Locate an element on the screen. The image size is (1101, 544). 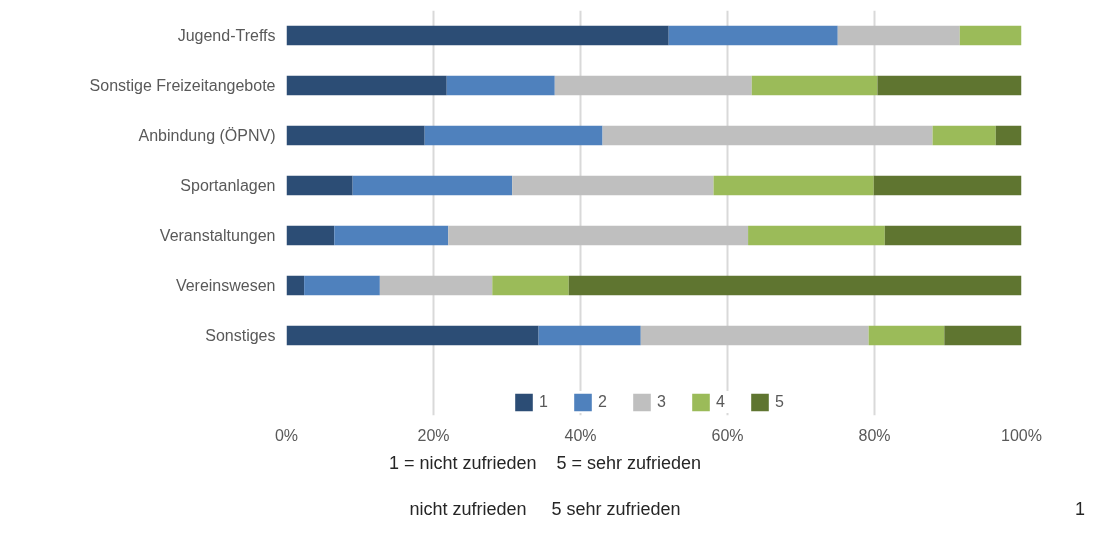
y-tick-label: Vereinswesen is located at coordinates (225, 285).